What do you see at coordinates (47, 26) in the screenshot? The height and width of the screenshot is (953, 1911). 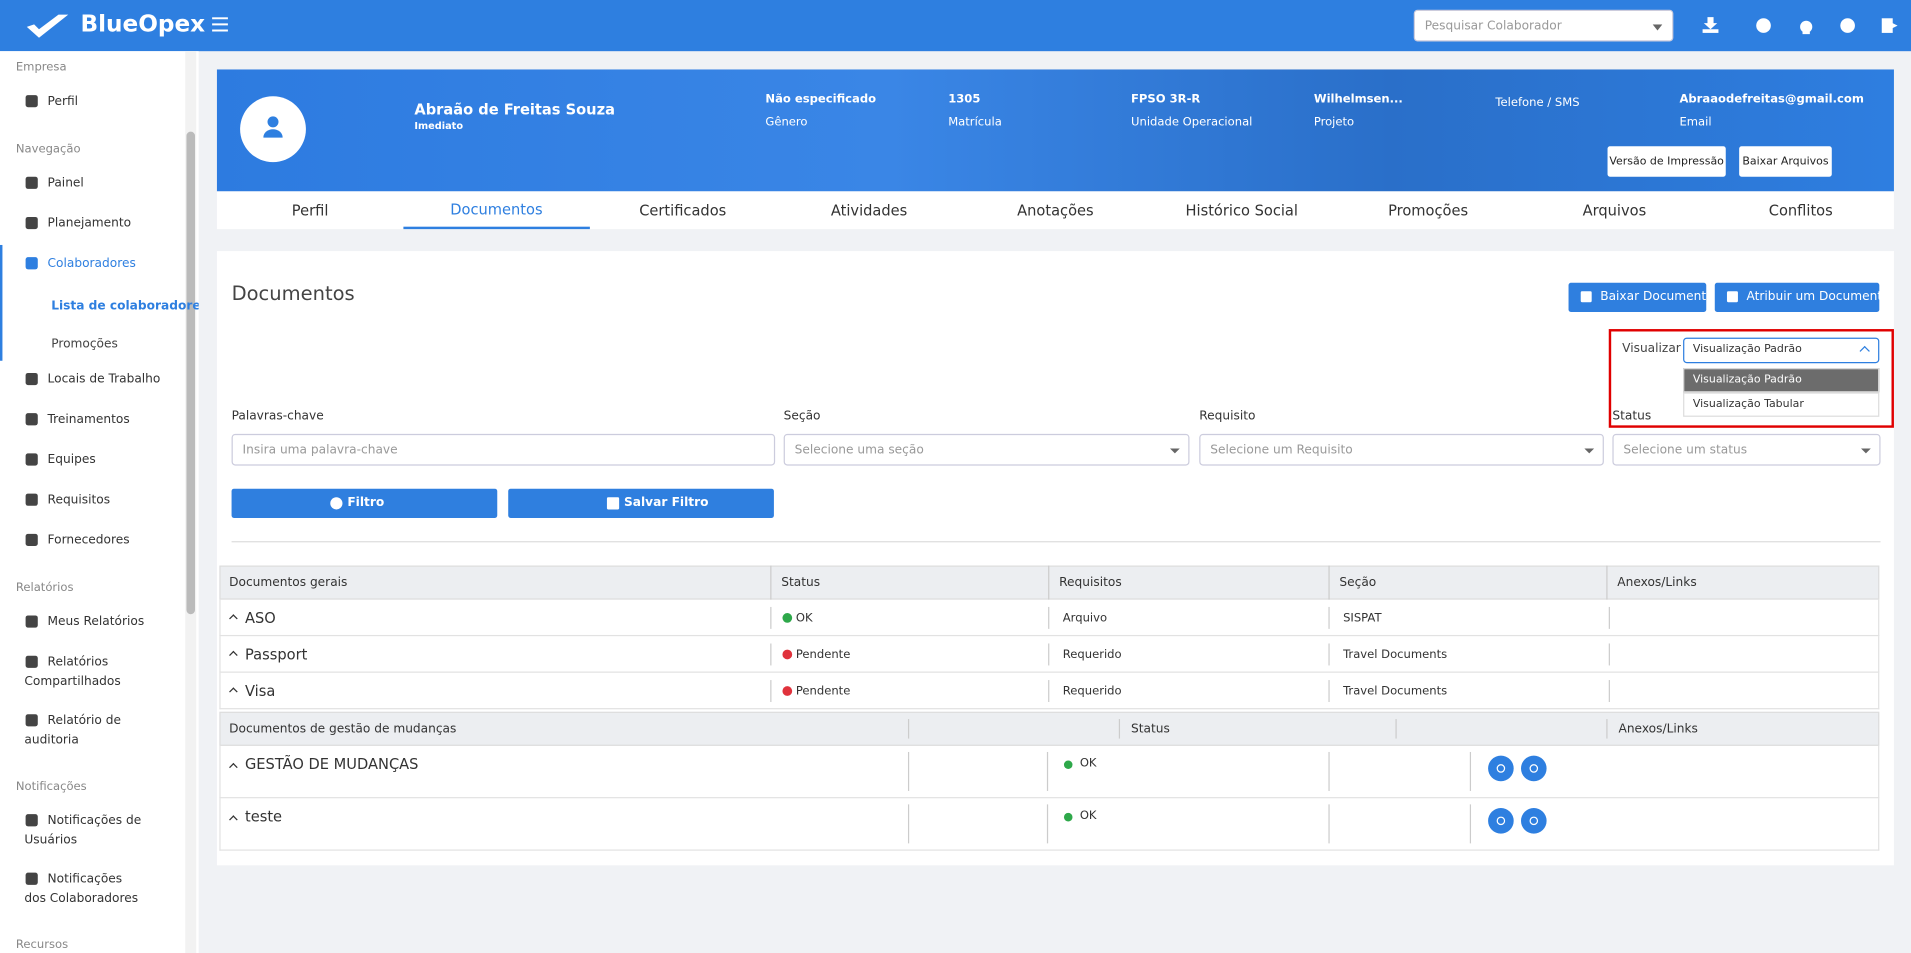 I see `logo-icon` at bounding box center [47, 26].